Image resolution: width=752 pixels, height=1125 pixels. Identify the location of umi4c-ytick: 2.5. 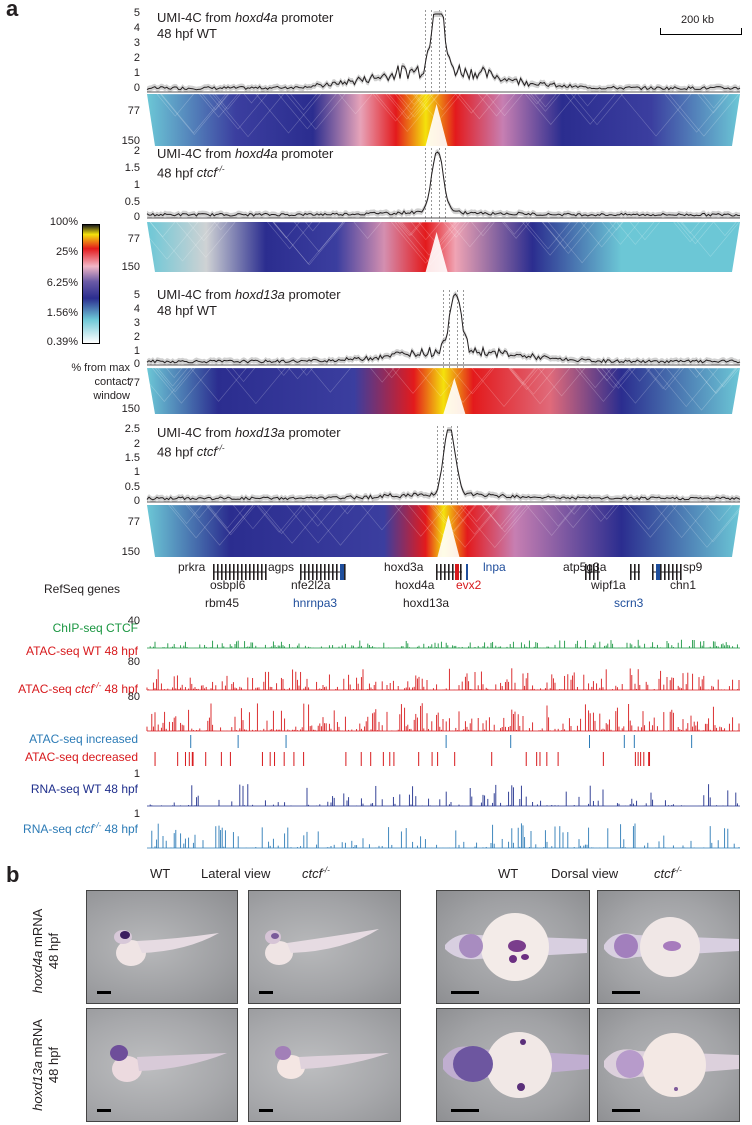
(132, 429).